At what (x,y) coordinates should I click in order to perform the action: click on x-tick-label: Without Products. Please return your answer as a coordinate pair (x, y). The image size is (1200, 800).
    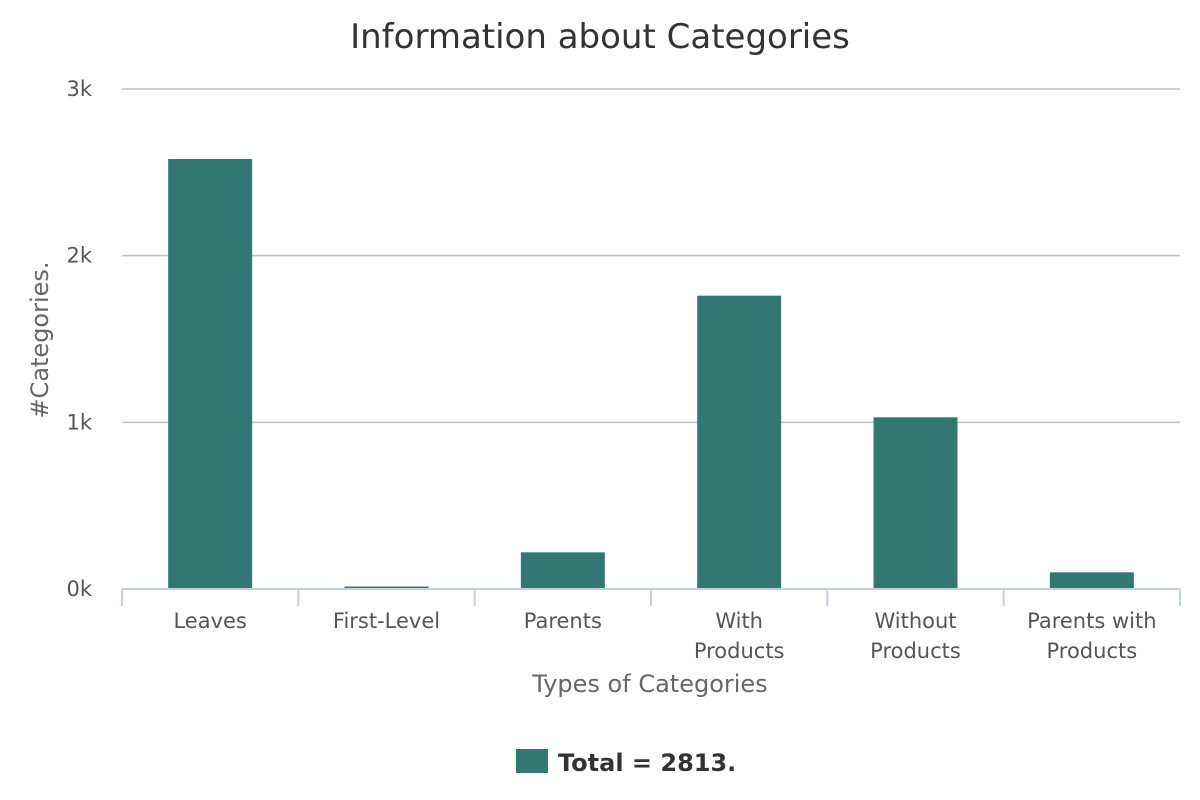
    Looking at the image, I should click on (915, 636).